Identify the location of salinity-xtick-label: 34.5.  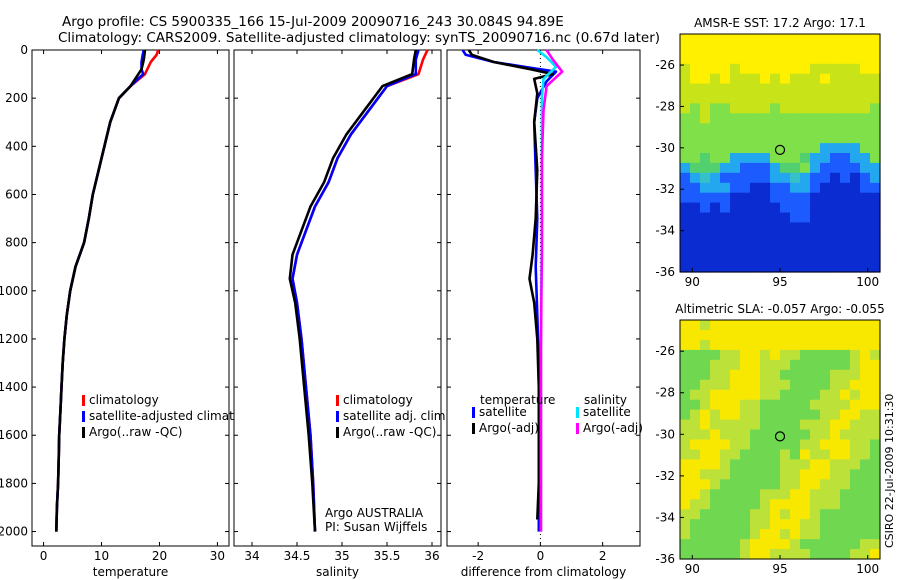
(297, 556).